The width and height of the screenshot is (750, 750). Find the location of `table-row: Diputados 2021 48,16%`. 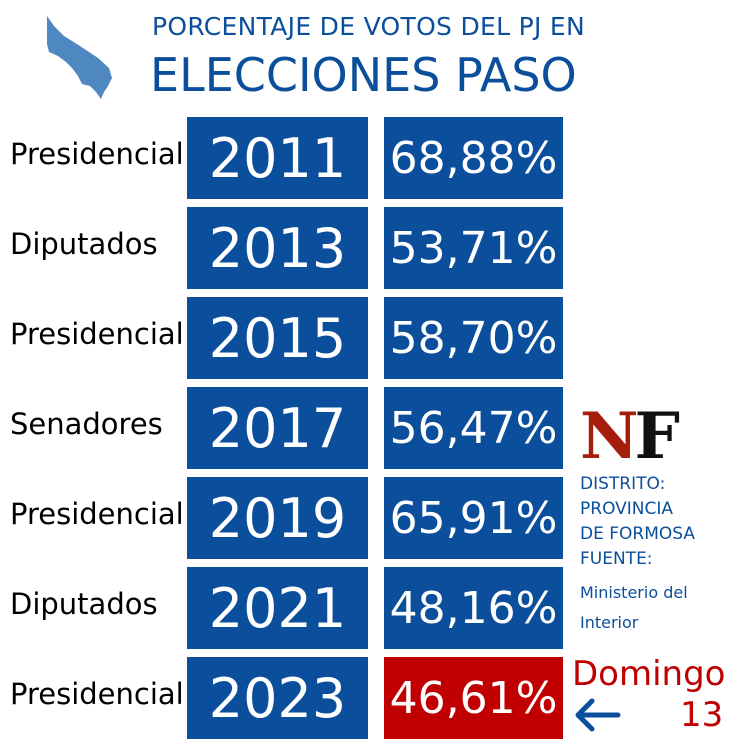

table-row: Diputados 2021 48,16% is located at coordinates (375, 608).